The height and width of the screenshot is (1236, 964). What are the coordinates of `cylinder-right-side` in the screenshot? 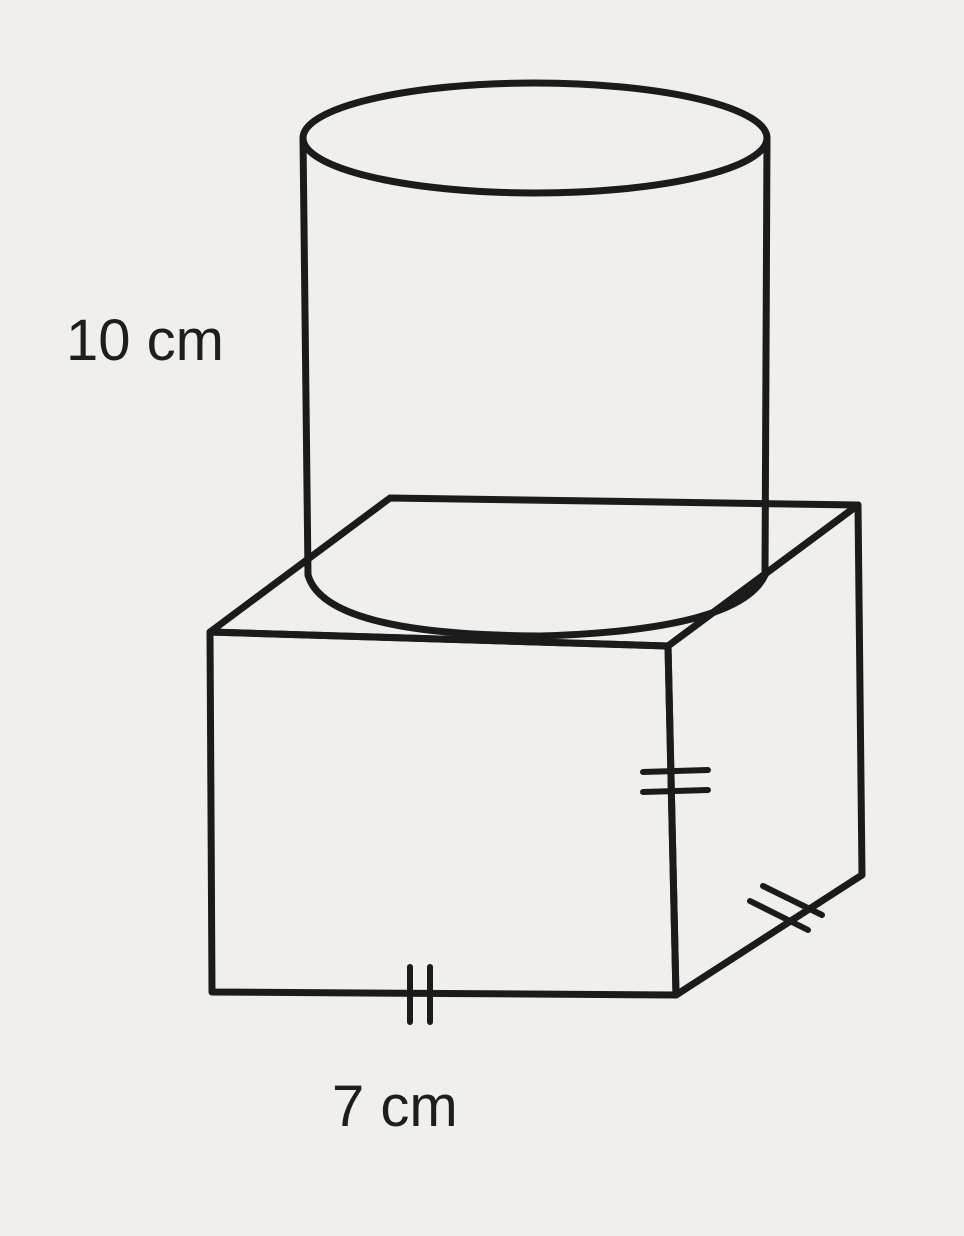 It's located at (766, 356).